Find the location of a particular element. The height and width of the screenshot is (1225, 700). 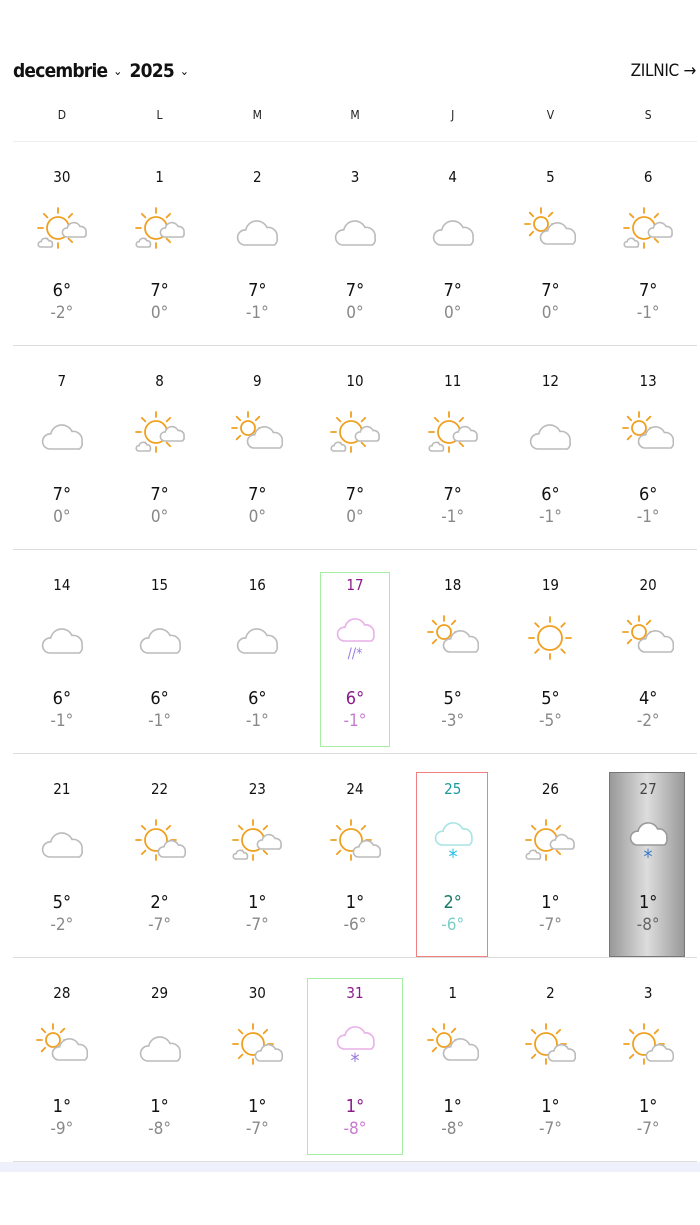

weekday-label: M is located at coordinates (257, 115).